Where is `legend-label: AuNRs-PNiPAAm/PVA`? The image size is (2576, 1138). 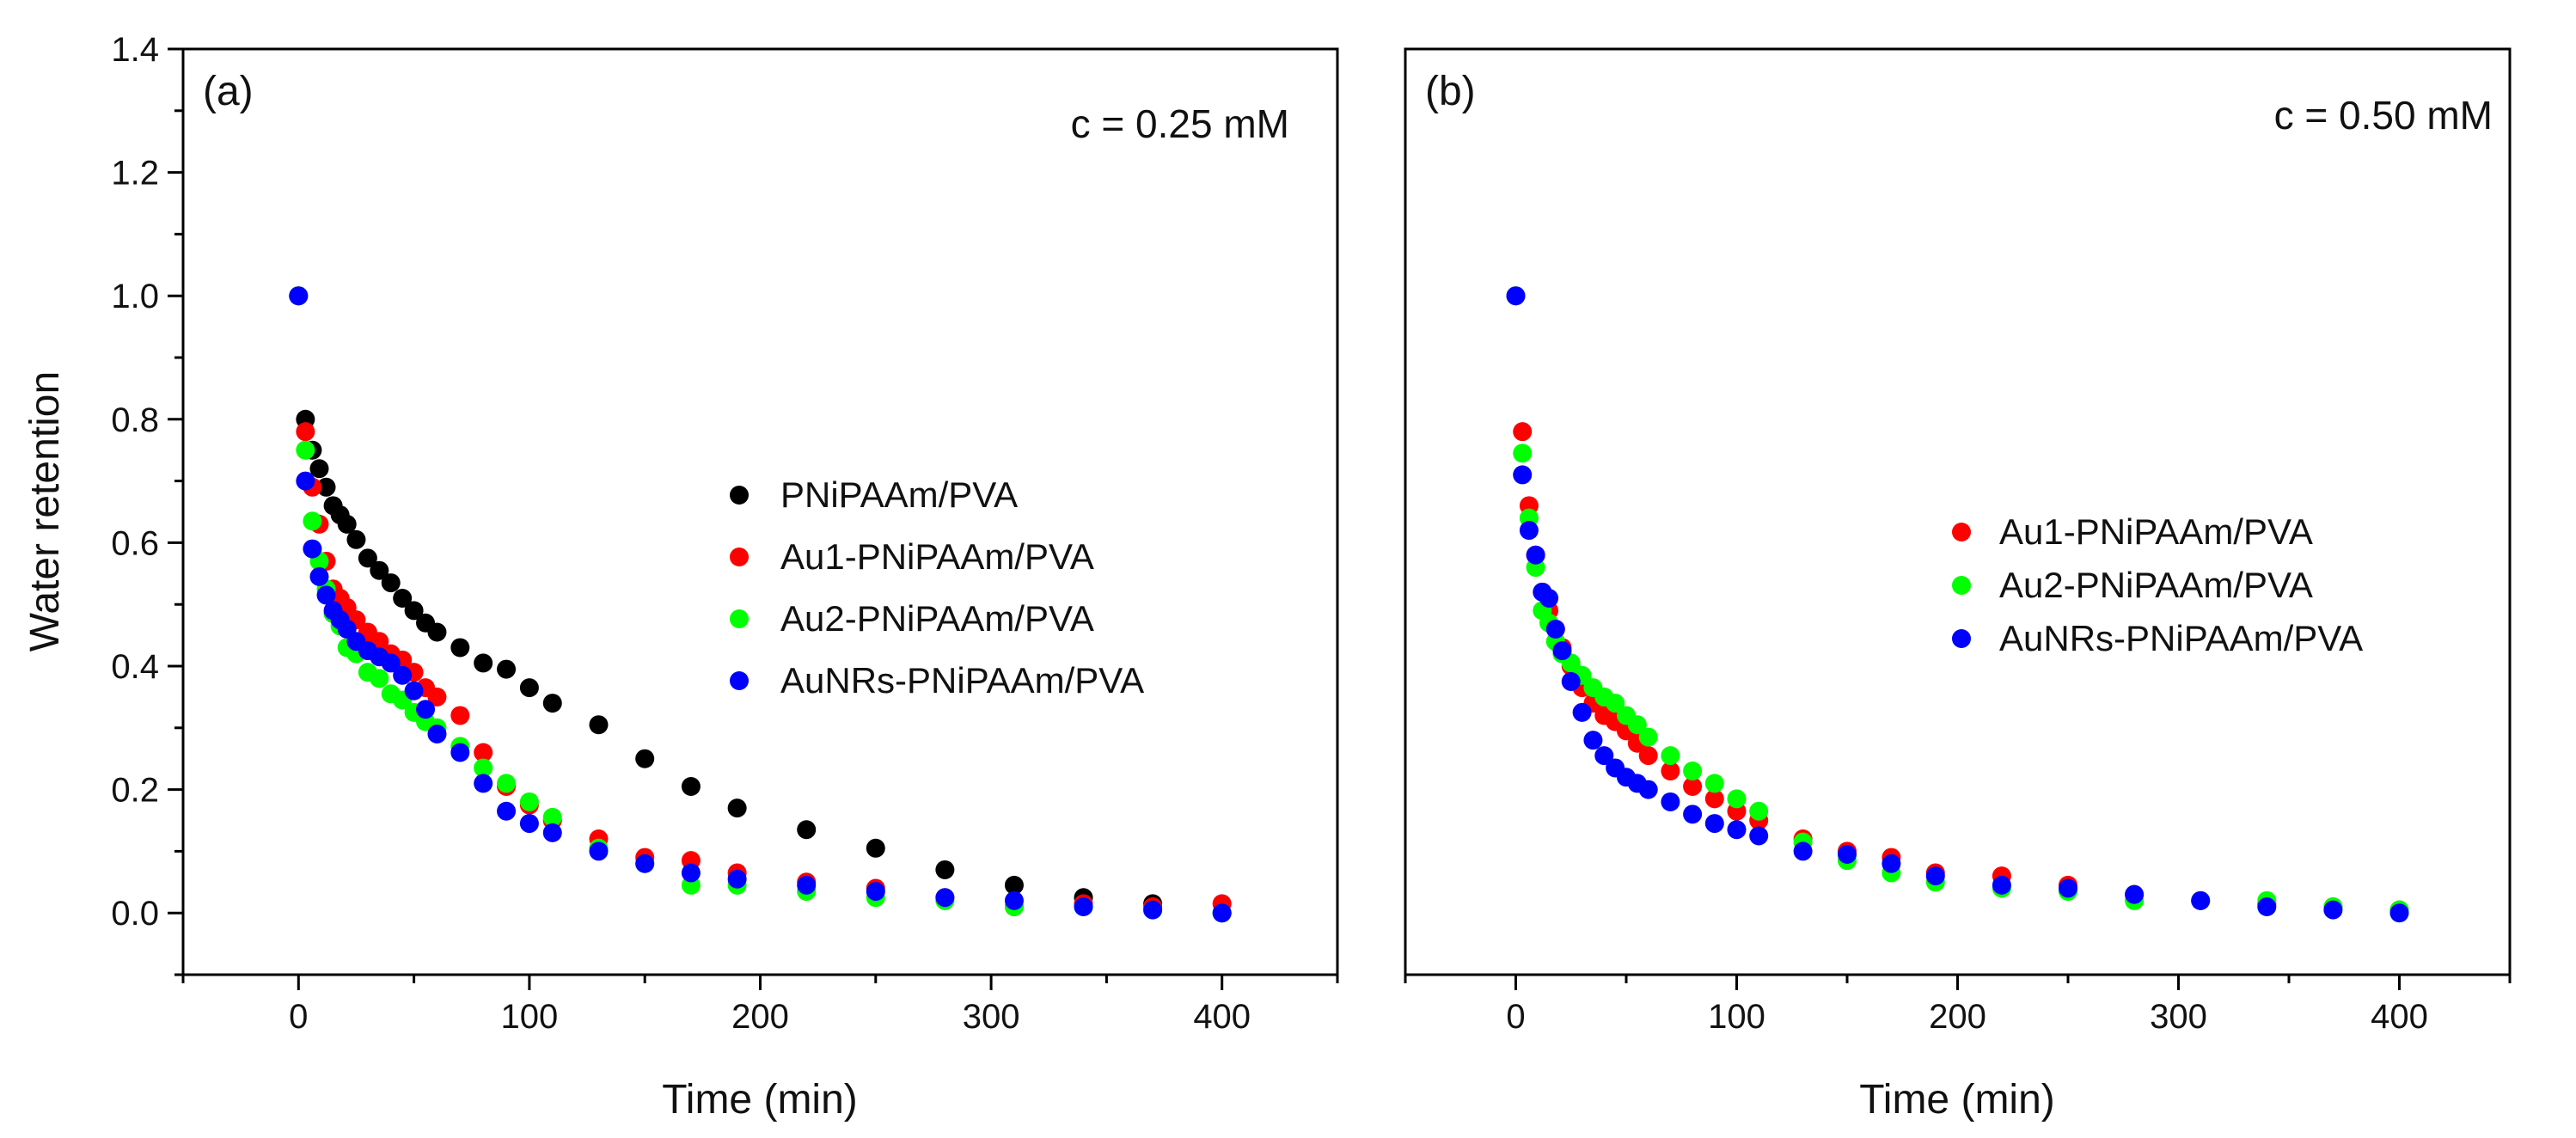 legend-label: AuNRs-PNiPAAm/PVA is located at coordinates (2181, 638).